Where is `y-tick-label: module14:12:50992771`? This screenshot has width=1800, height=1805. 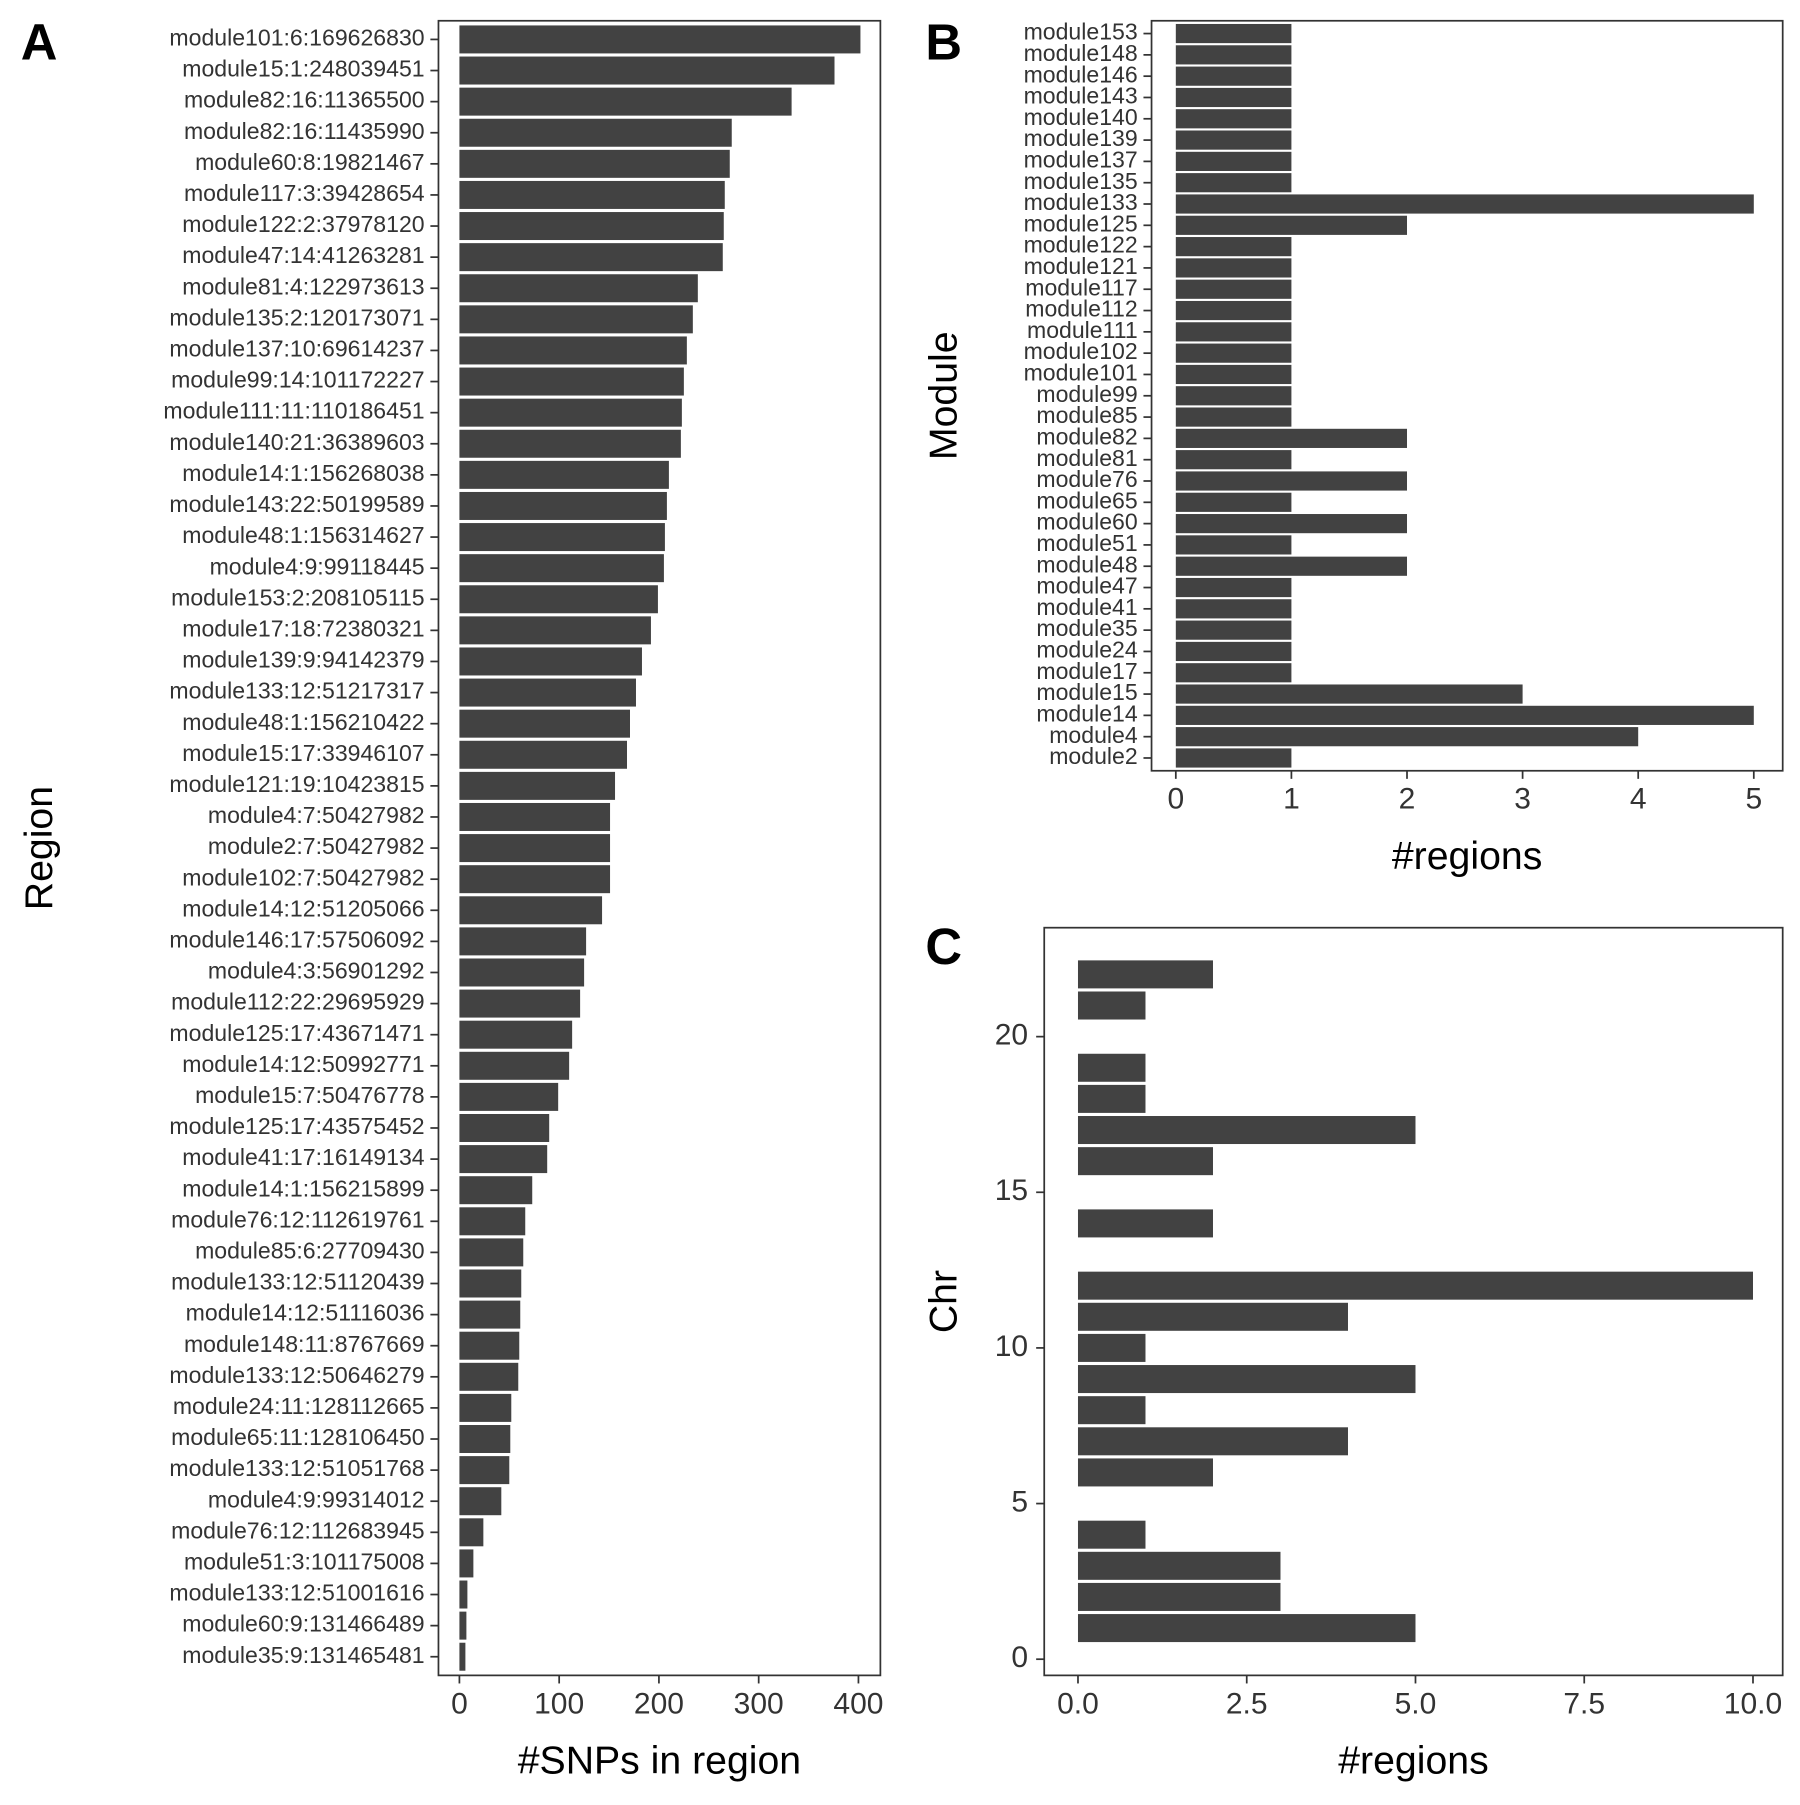
y-tick-label: module14:12:50992771 is located at coordinates (303, 1064).